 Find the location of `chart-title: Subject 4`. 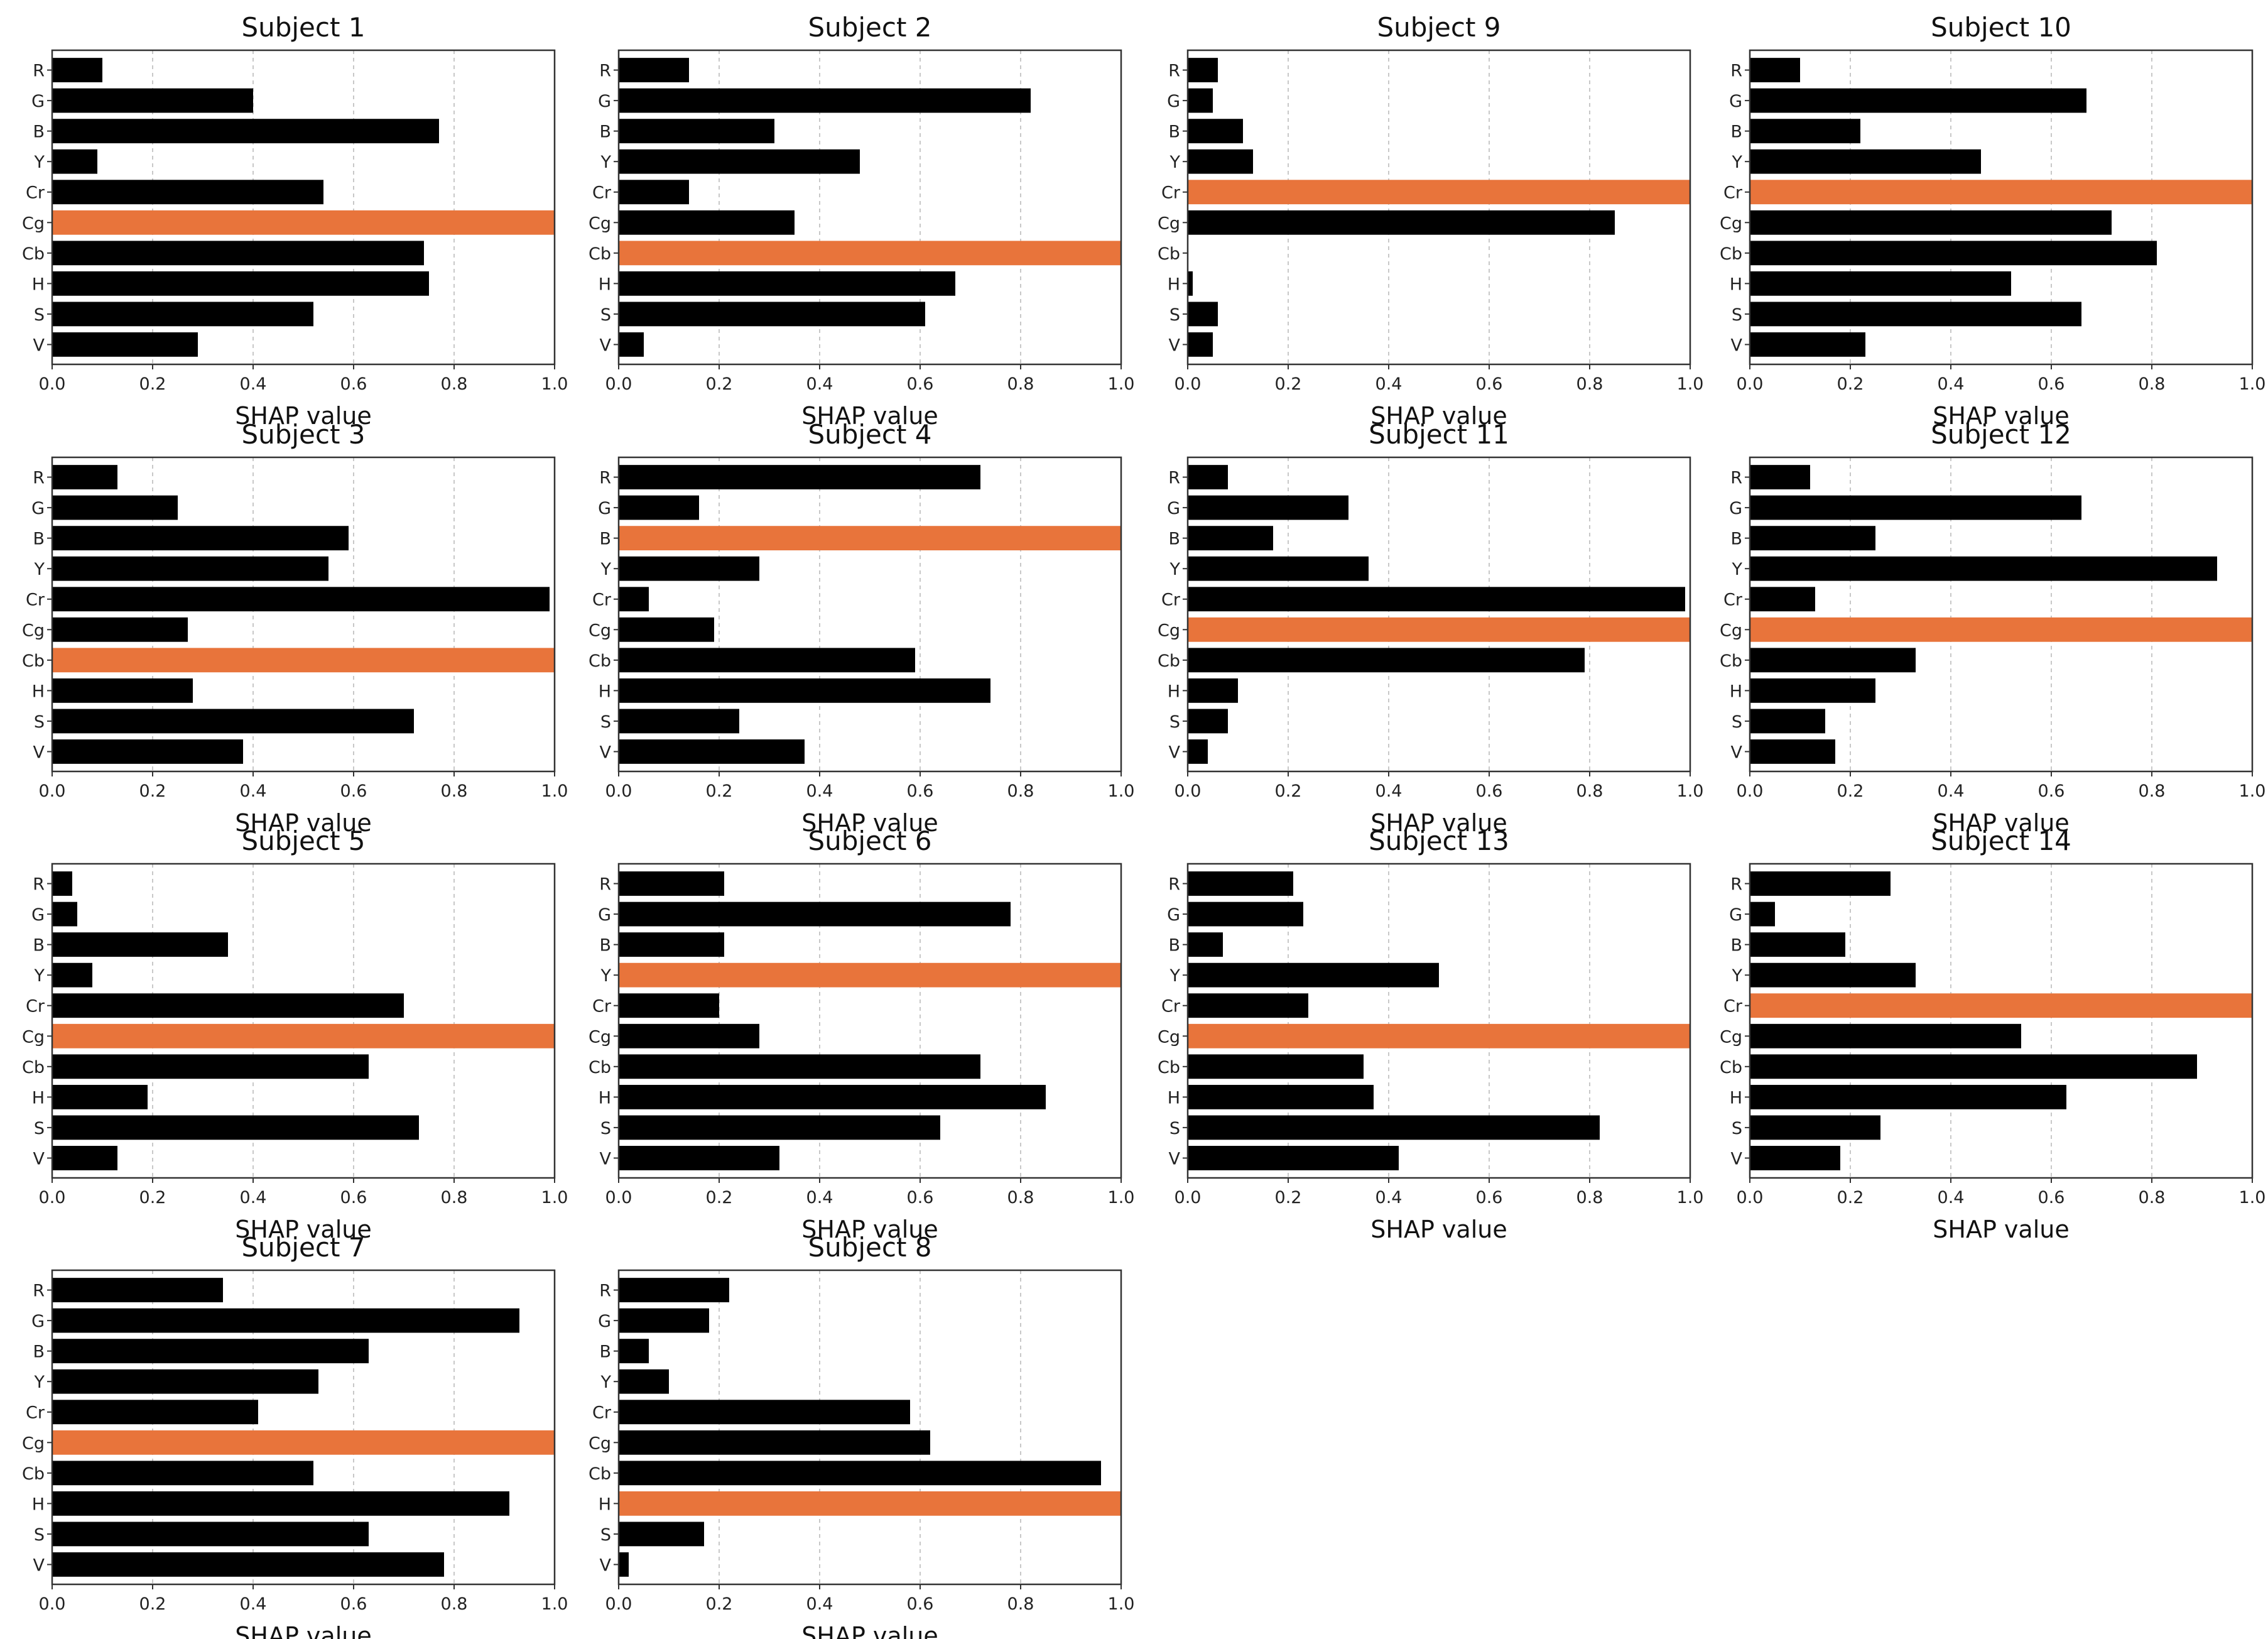

chart-title: Subject 4 is located at coordinates (870, 434).